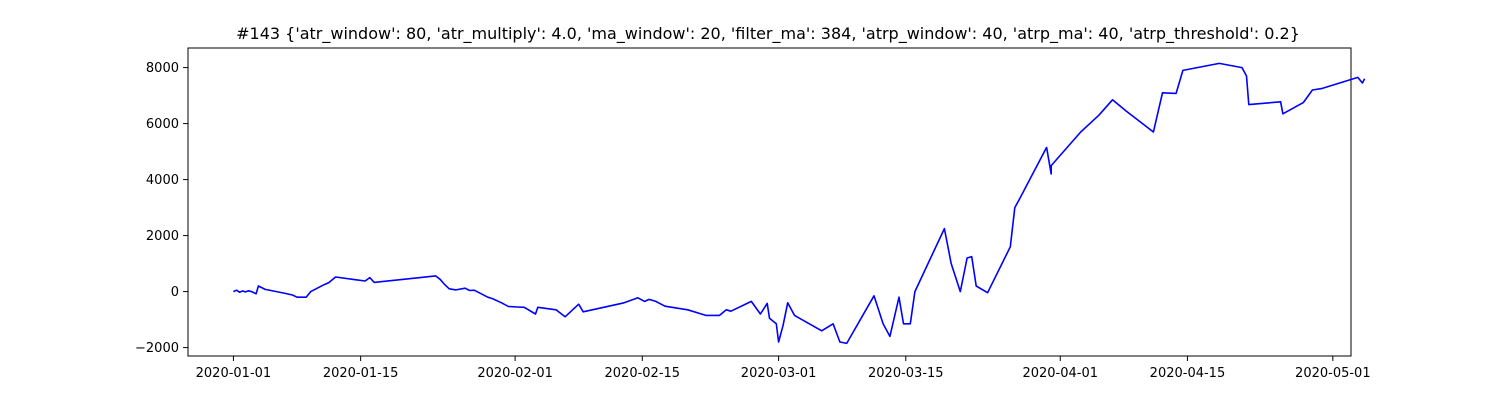  I want to click on x-tick-label: 2020-01-15, so click(361, 373).